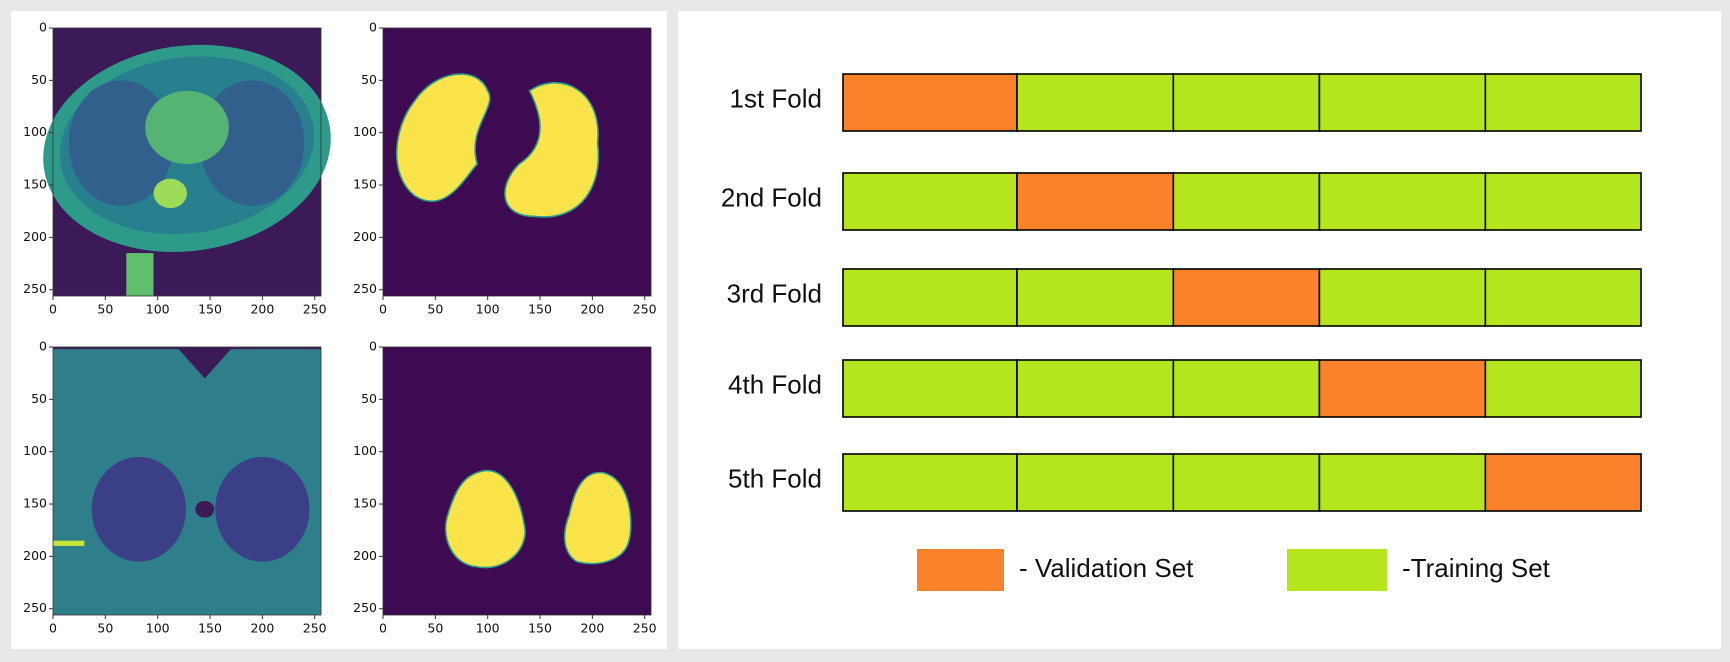  Describe the element at coordinates (170, 193) in the screenshot. I see `spine` at that location.